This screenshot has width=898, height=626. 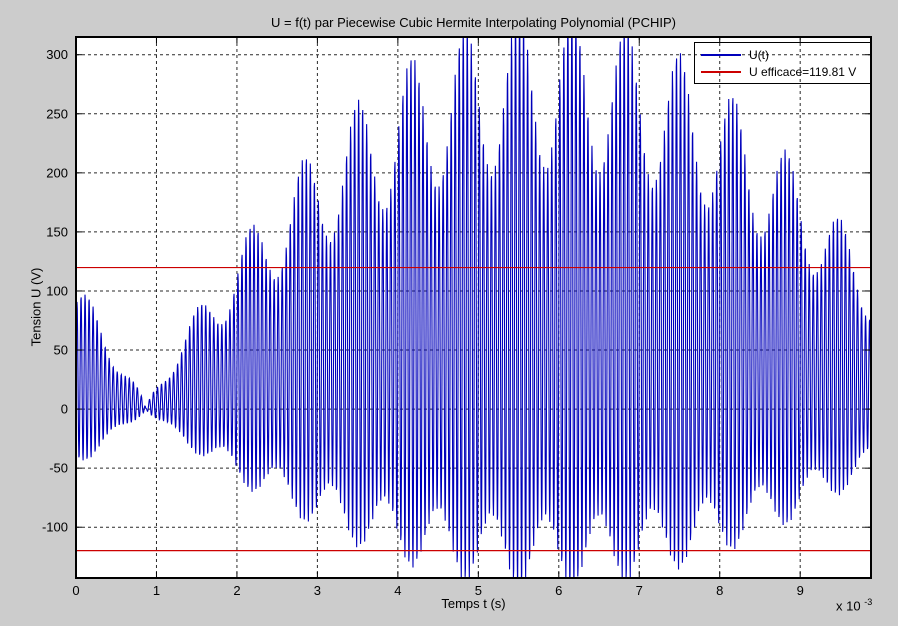 What do you see at coordinates (759, 54) in the screenshot?
I see `legend-label-signal: U(t)` at bounding box center [759, 54].